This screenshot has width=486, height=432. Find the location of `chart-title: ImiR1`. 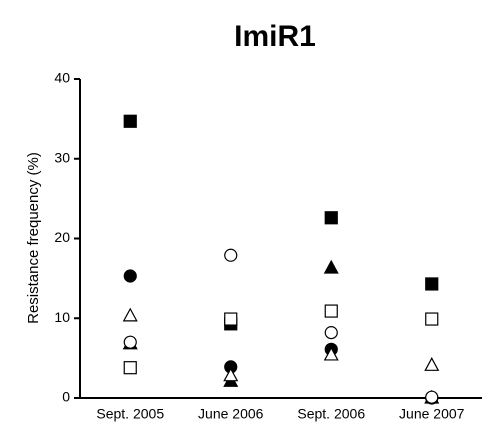

chart-title: ImiR1 is located at coordinates (275, 36).